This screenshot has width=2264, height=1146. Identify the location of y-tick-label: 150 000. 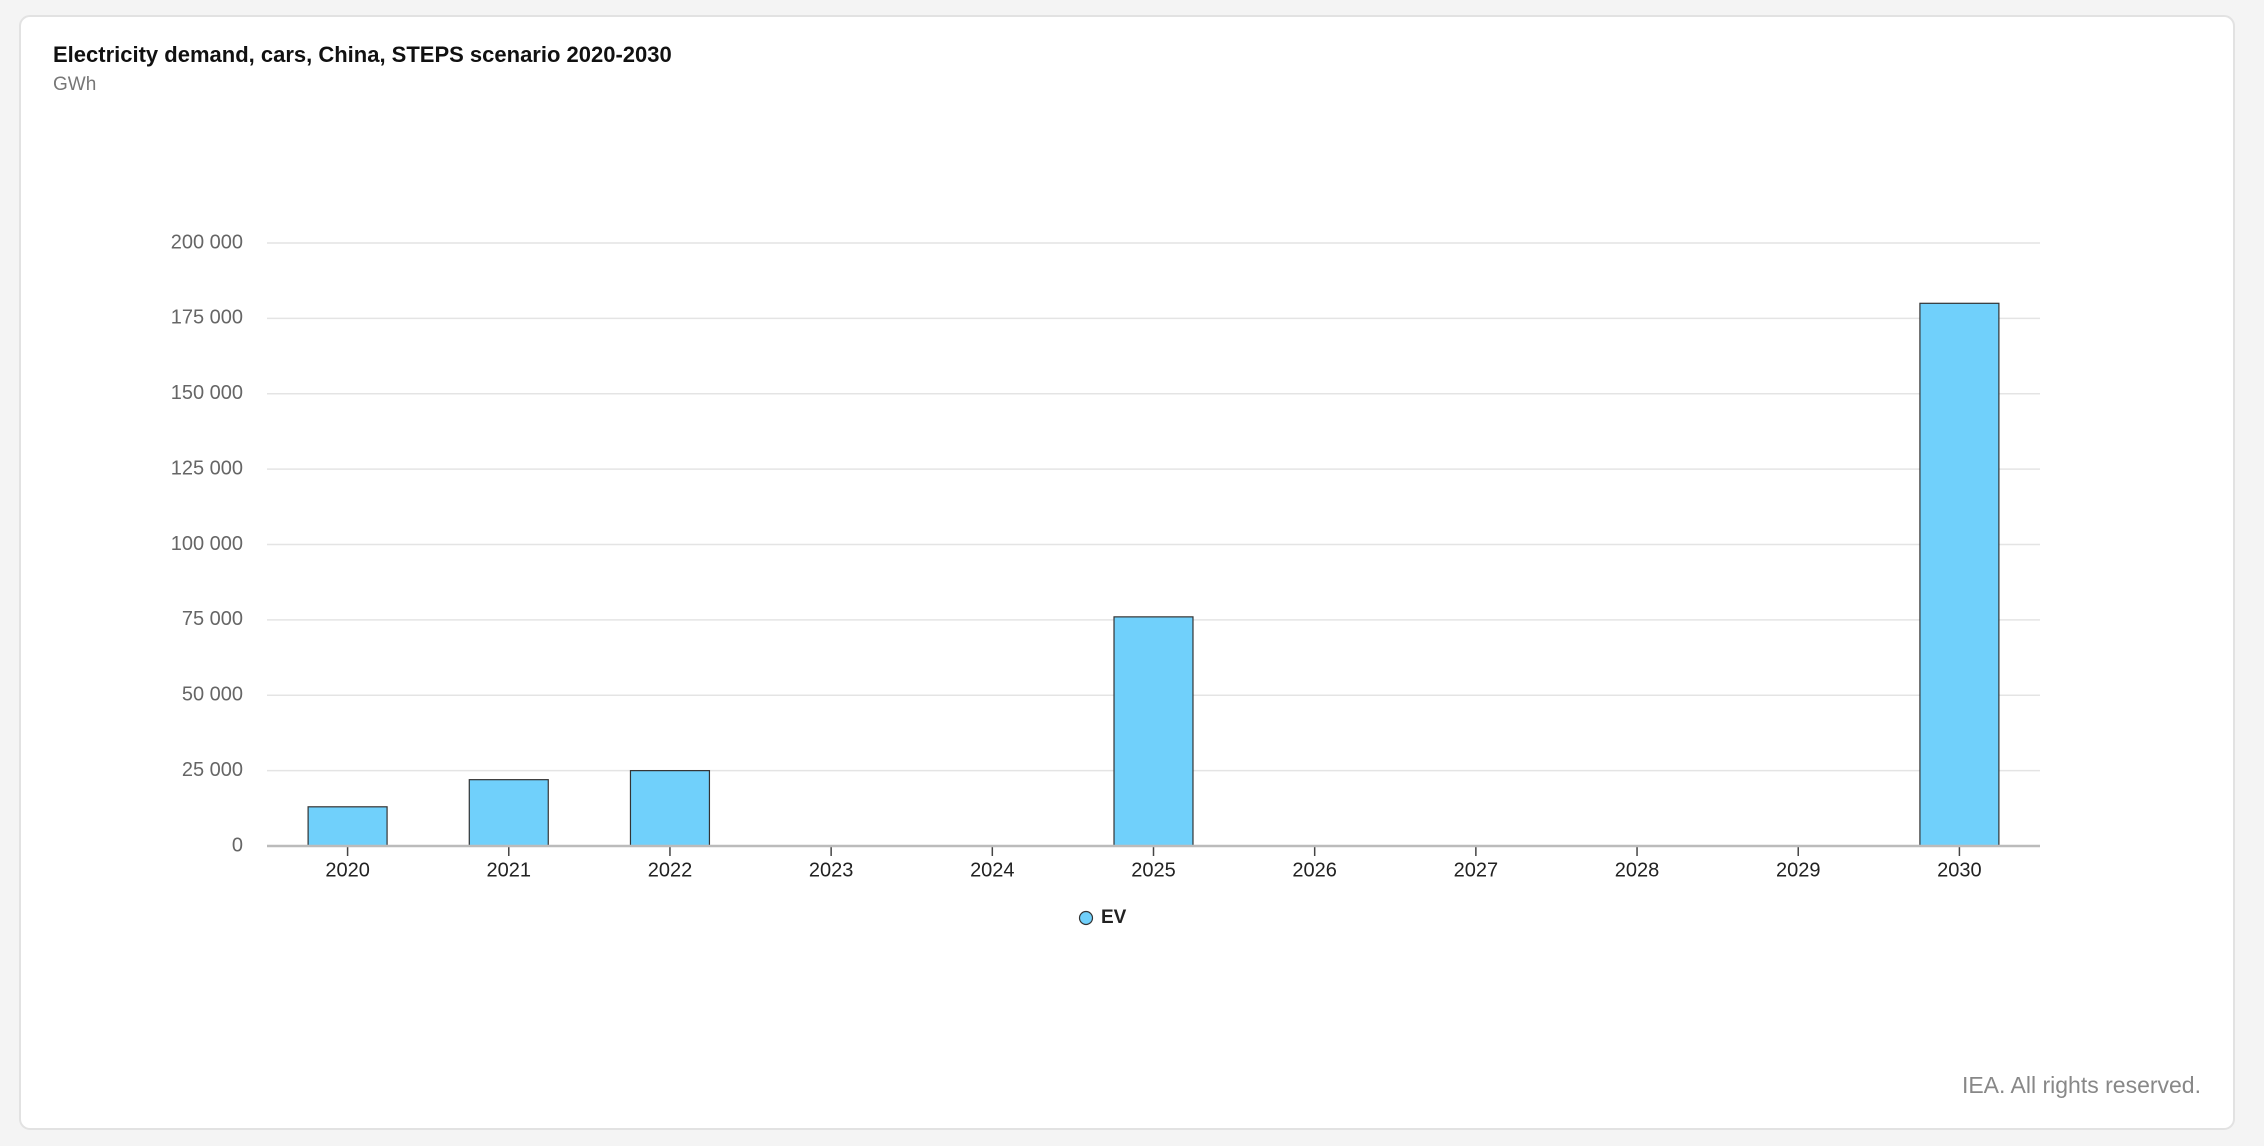
(207, 393).